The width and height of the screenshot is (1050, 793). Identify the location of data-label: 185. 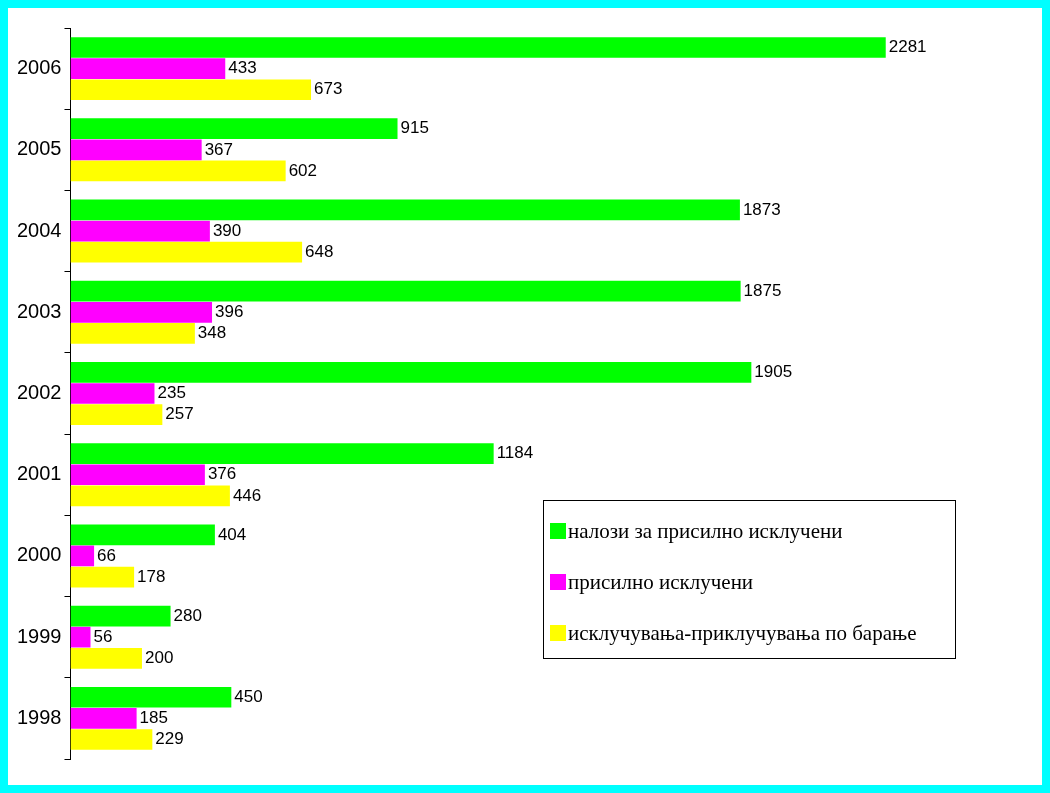
(153, 718).